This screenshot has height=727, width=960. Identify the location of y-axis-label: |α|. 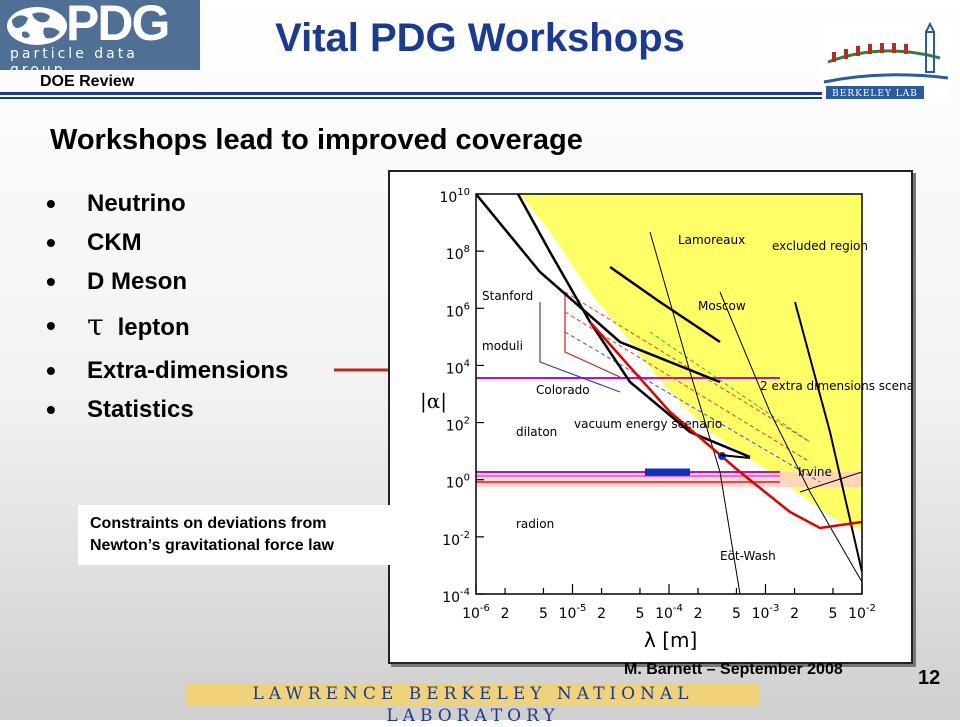
(433, 401).